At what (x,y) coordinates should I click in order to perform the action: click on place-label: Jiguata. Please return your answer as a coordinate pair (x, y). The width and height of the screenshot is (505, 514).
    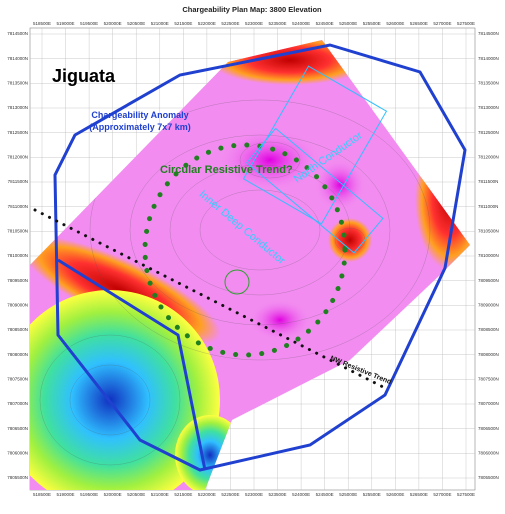
    Looking at the image, I should click on (84, 76).